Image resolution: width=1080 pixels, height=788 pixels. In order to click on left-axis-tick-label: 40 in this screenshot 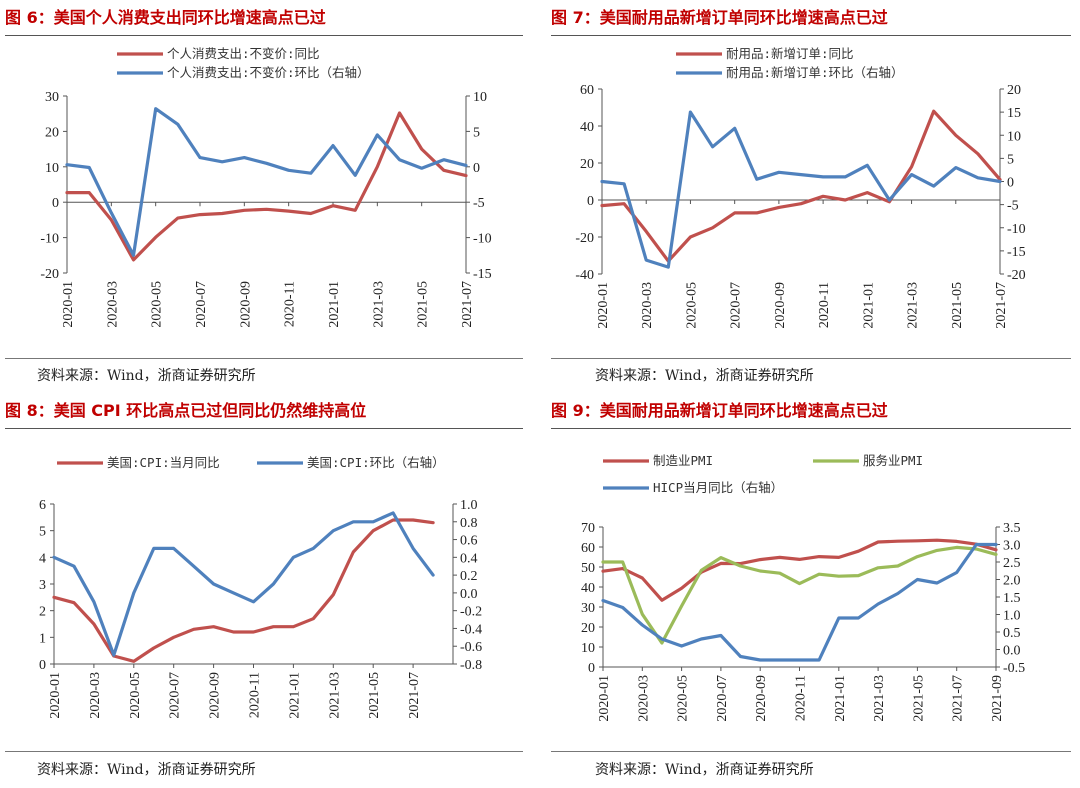, I will do `click(588, 588)`.